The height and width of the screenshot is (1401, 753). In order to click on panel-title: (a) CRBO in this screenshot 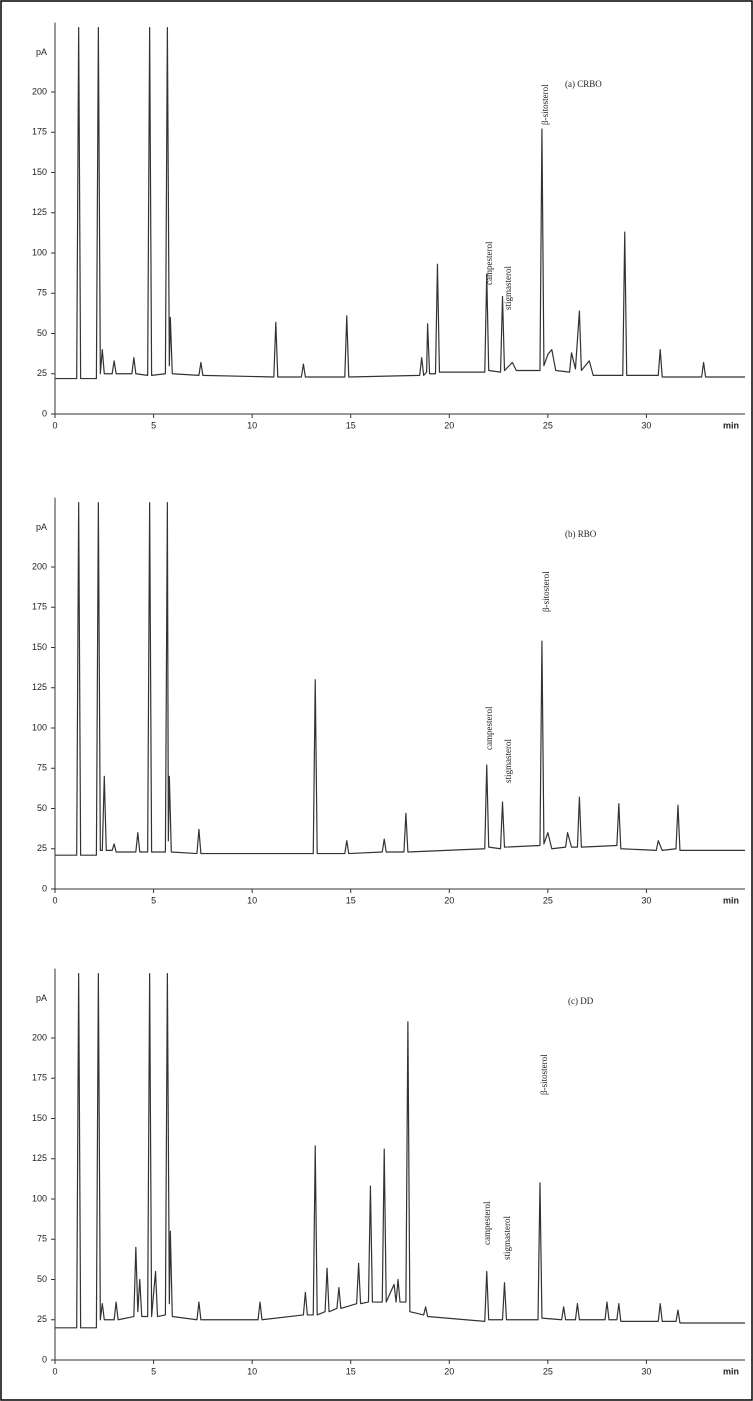, I will do `click(583, 84)`.